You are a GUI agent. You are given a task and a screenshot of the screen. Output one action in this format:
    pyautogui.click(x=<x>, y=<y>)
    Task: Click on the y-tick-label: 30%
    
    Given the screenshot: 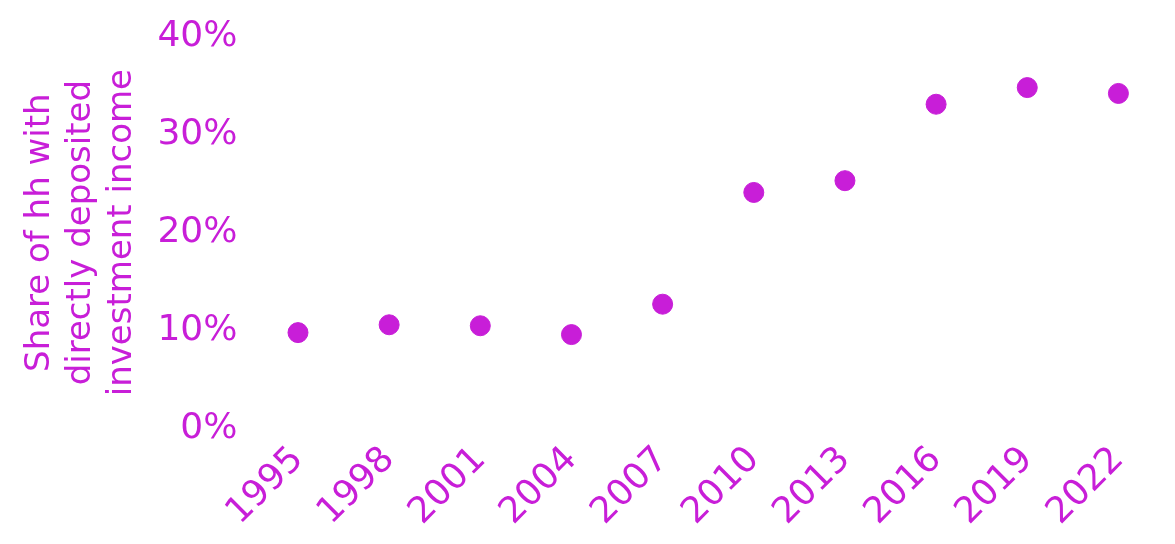 What is the action you would take?
    pyautogui.click(x=197, y=131)
    